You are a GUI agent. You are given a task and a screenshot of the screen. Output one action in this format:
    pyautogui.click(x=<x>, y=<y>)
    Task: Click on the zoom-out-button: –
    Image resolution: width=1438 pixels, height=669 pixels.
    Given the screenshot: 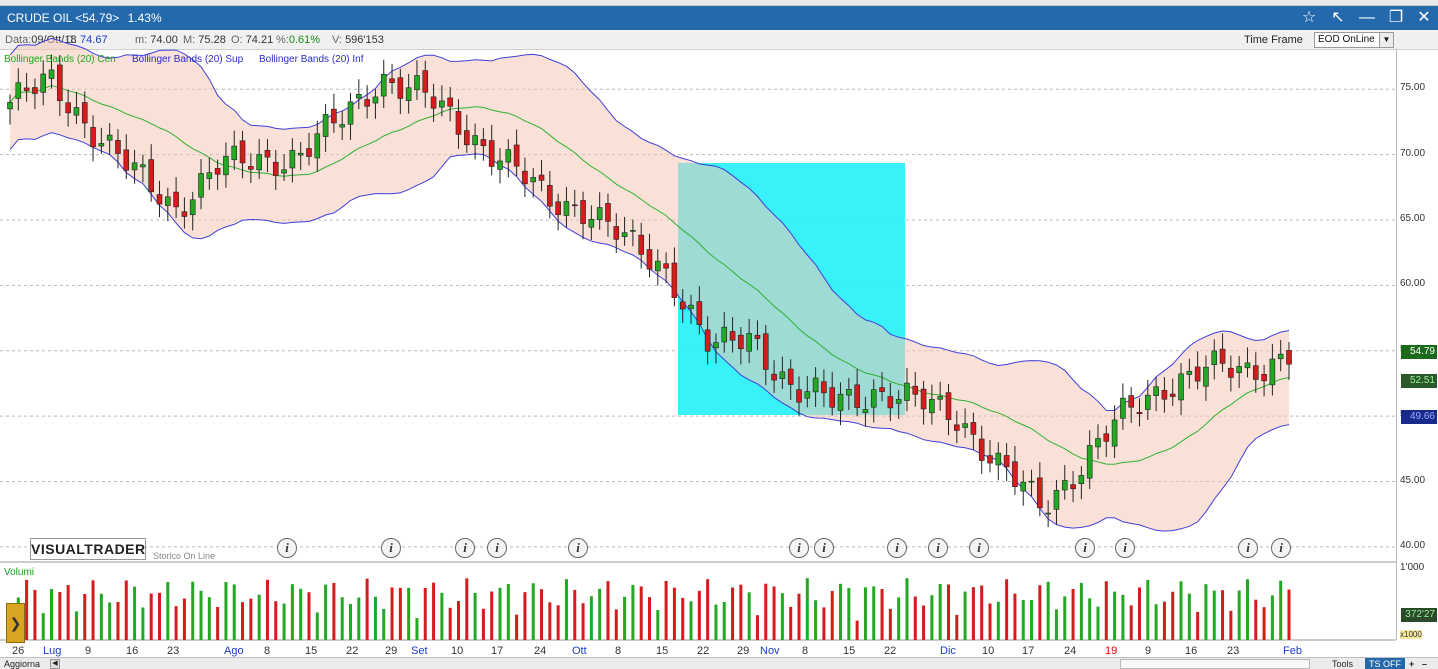 What is the action you would take?
    pyautogui.click(x=1425, y=664)
    